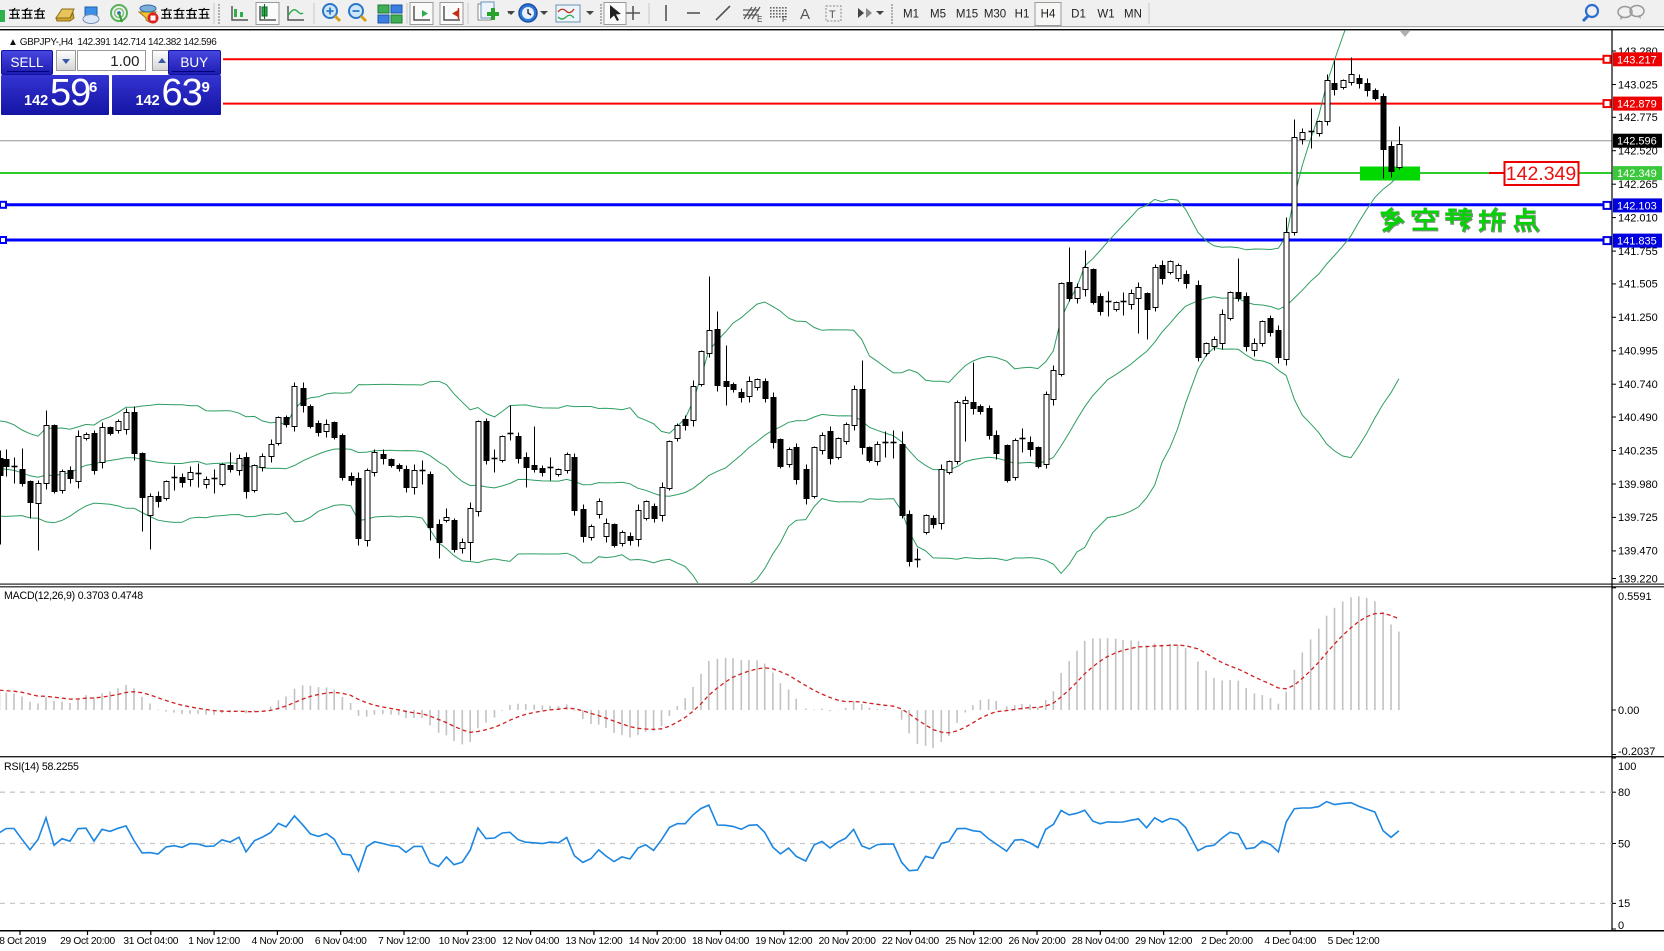 The height and width of the screenshot is (951, 1664). What do you see at coordinates (1638, 451) in the screenshot?
I see `svg-text: 140.235` at bounding box center [1638, 451].